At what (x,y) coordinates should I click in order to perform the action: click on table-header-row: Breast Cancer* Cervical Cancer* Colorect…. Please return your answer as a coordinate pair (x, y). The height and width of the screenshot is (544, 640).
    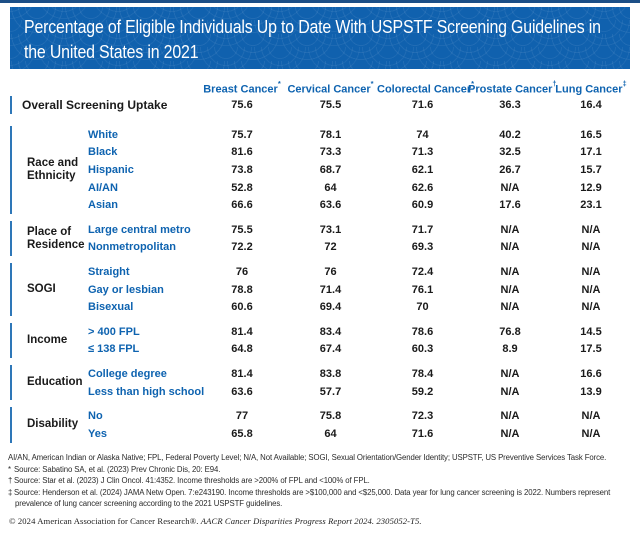
    Looking at the image, I should click on (320, 87).